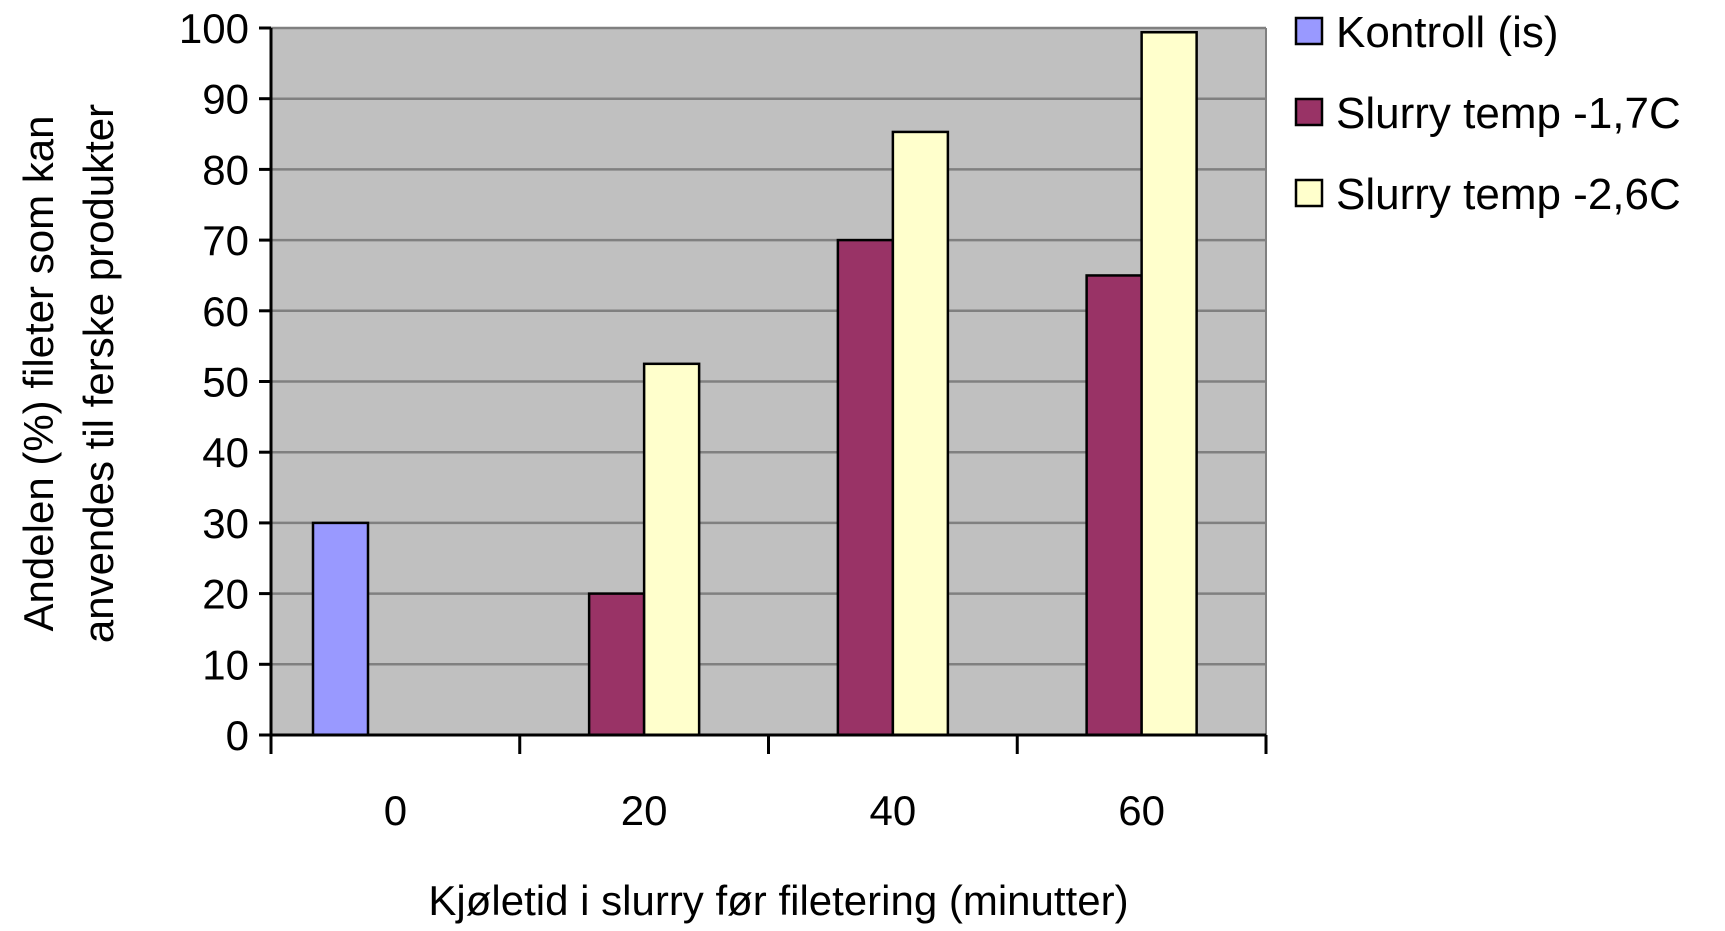 The width and height of the screenshot is (1725, 931). Describe the element at coordinates (225, 523) in the screenshot. I see `y-tick-label: 30` at that location.